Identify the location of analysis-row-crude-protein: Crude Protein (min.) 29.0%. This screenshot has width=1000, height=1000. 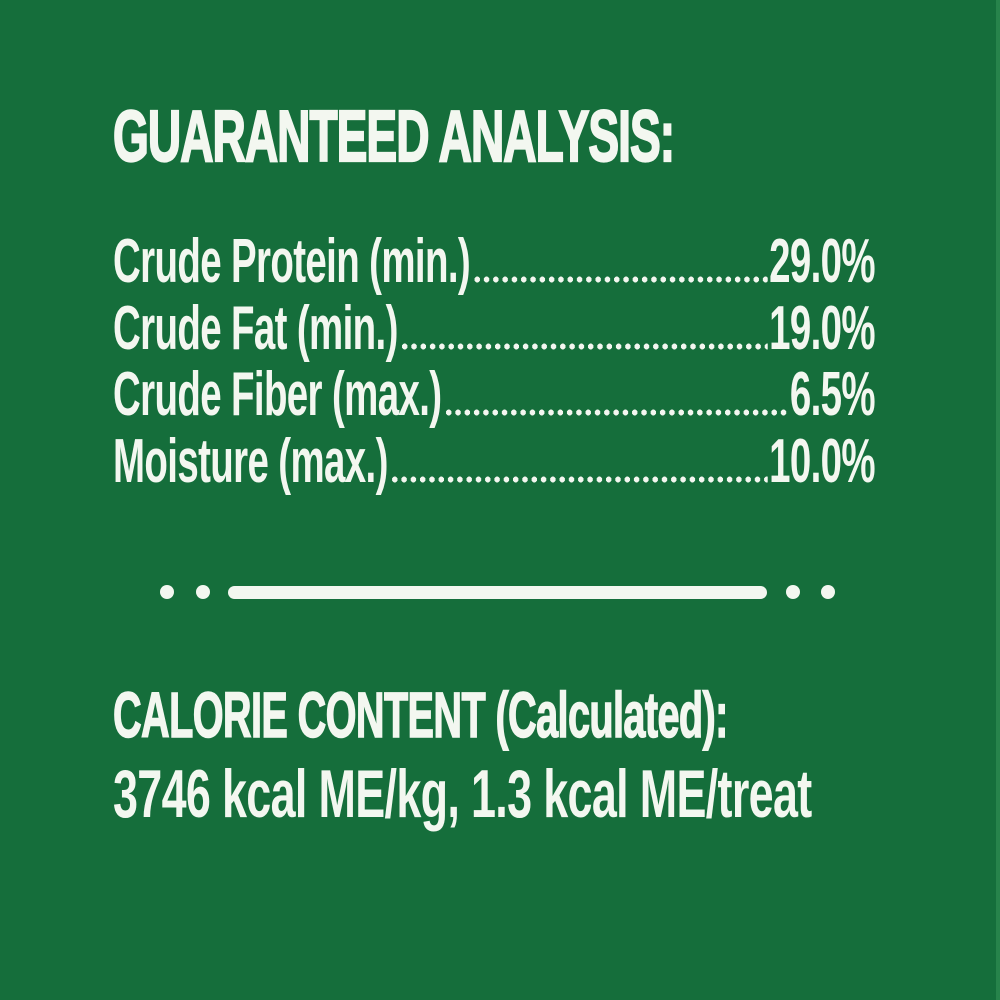
(494, 261).